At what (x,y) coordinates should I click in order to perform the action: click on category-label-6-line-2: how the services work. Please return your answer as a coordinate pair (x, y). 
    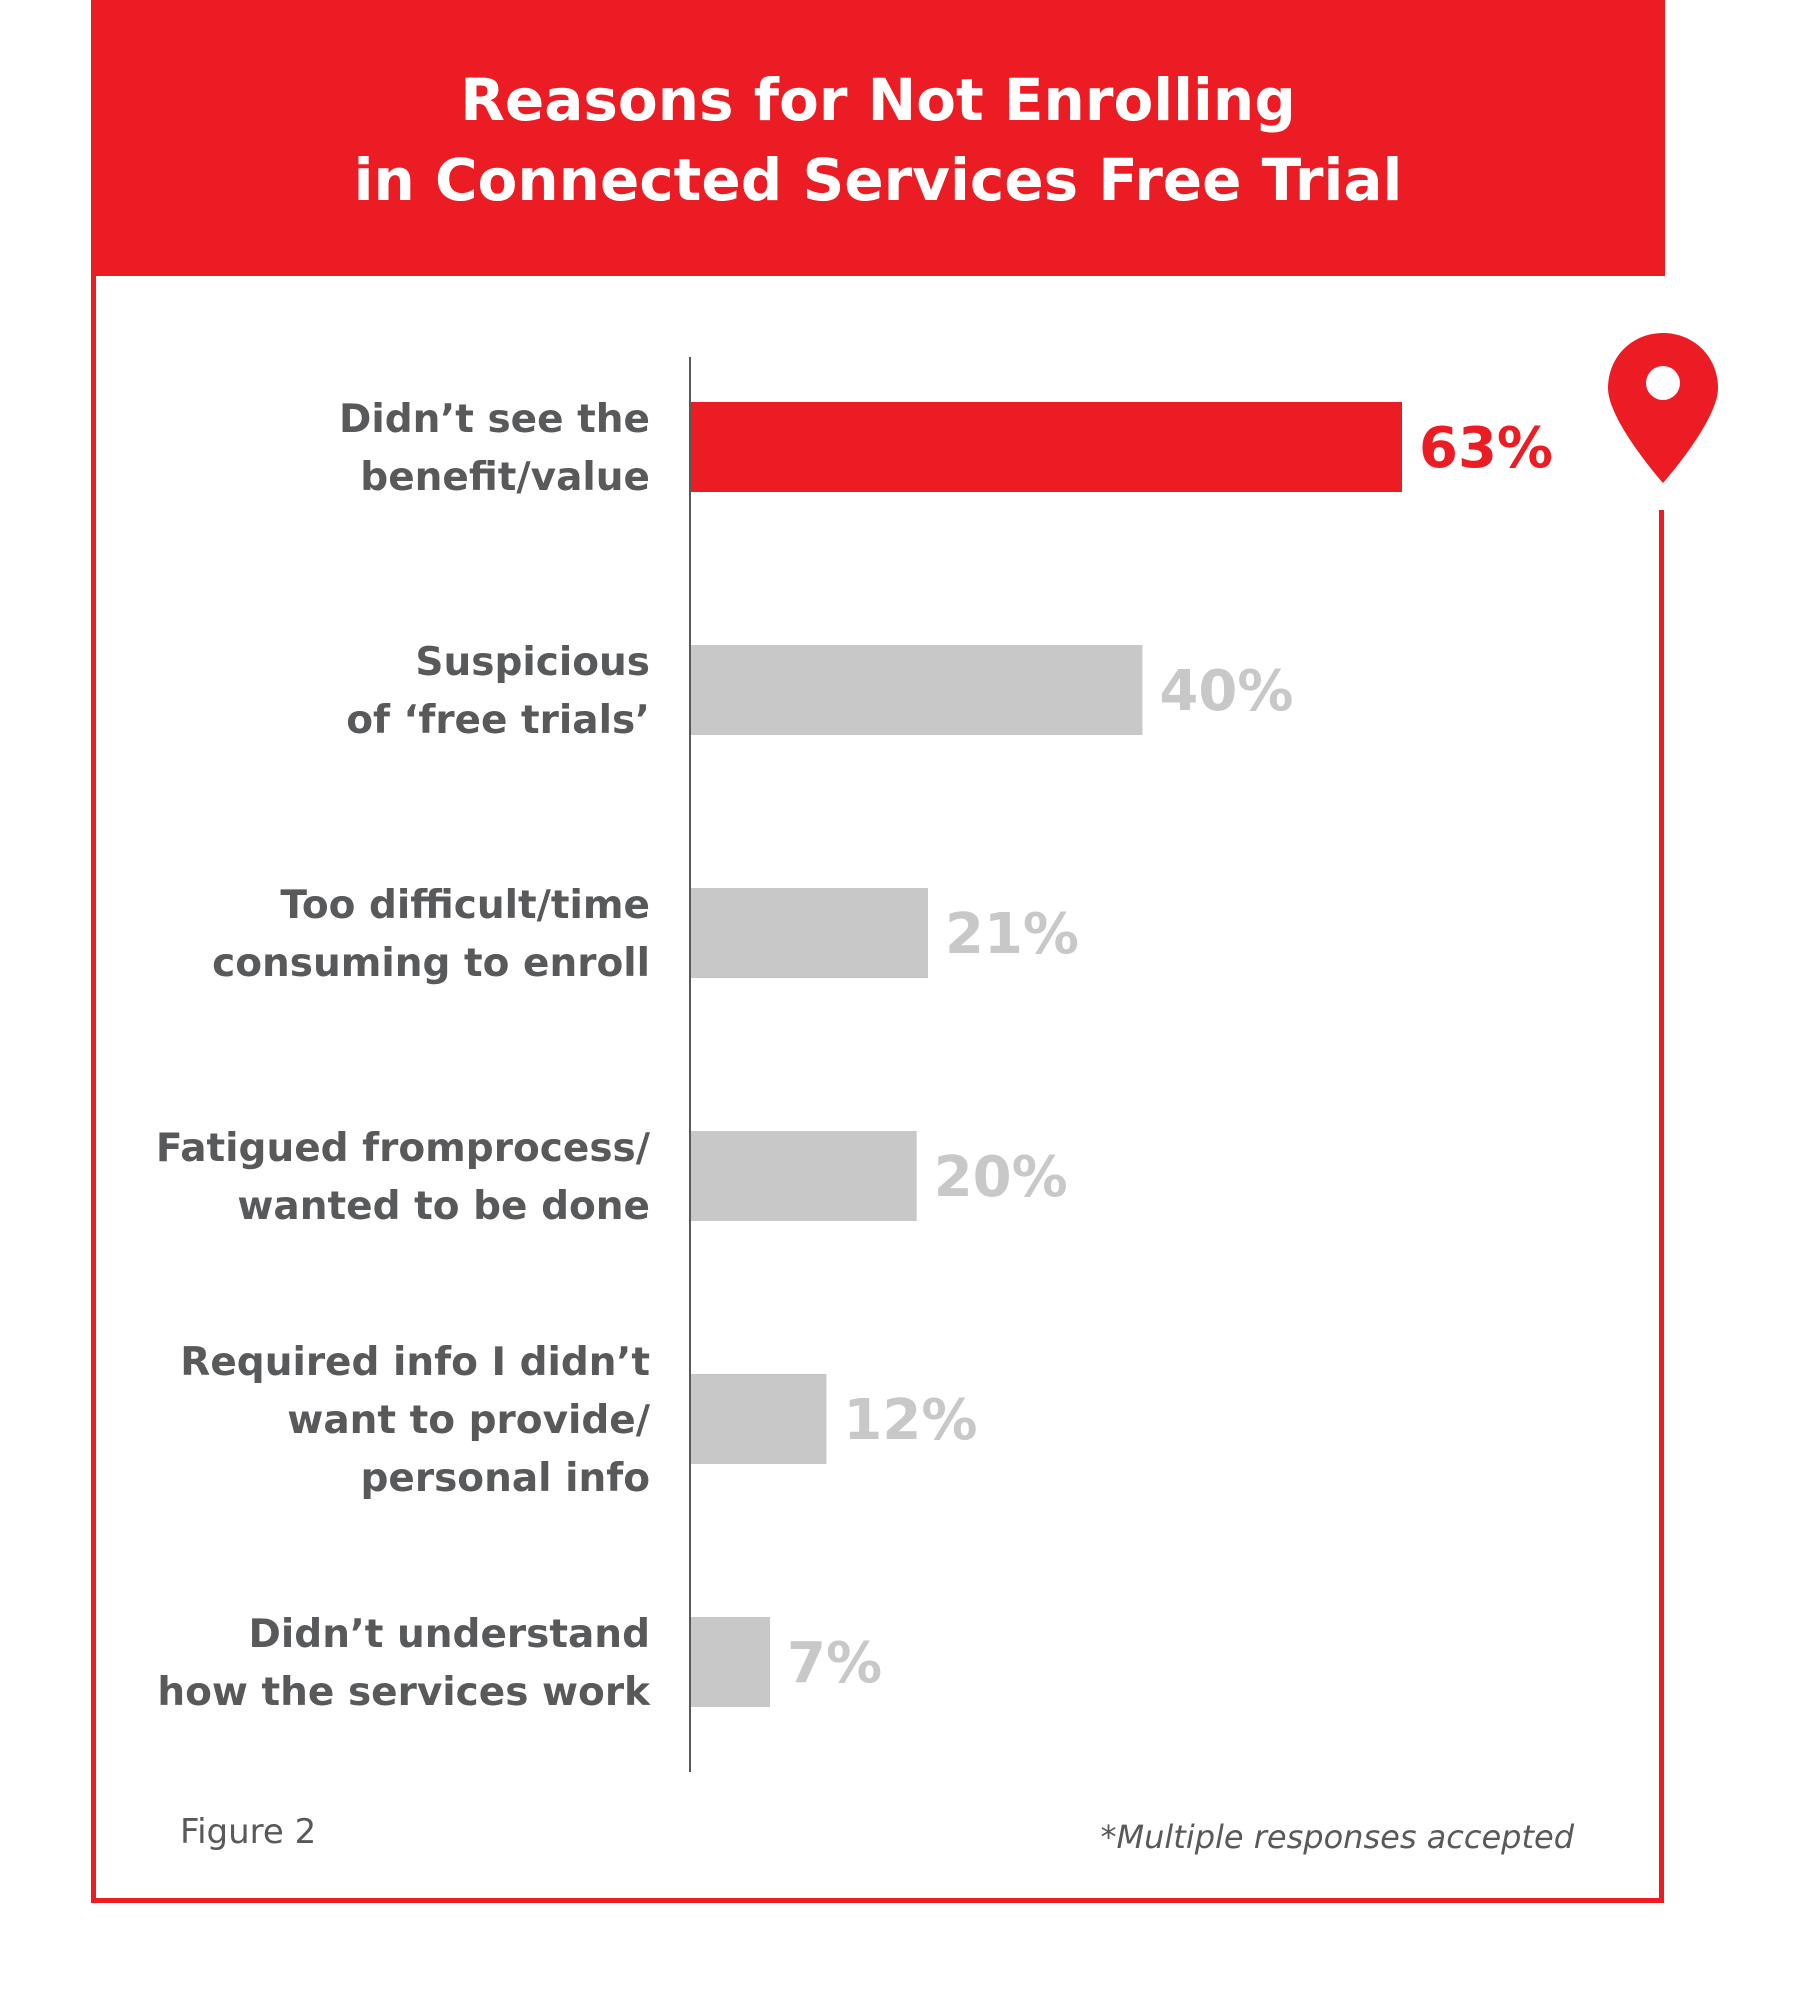
    Looking at the image, I should click on (404, 1692).